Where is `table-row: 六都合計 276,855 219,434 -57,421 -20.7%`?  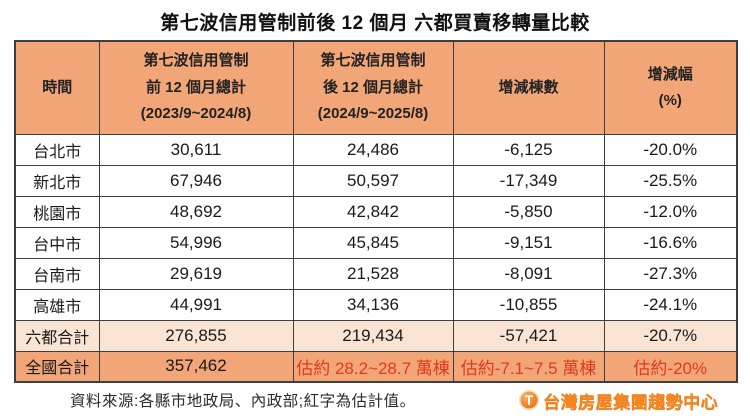 table-row: 六都合計 276,855 219,434 -57,421 -20.7% is located at coordinates (376, 335).